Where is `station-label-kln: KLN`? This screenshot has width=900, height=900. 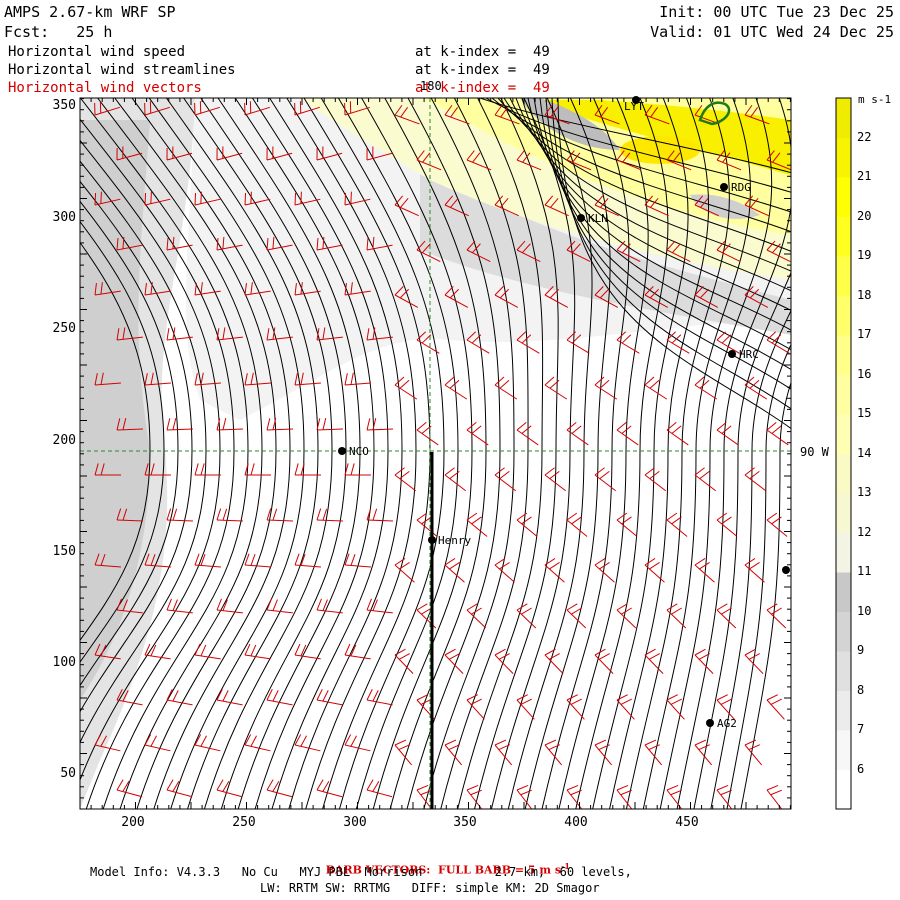
station-label-kln: KLN is located at coordinates (598, 218).